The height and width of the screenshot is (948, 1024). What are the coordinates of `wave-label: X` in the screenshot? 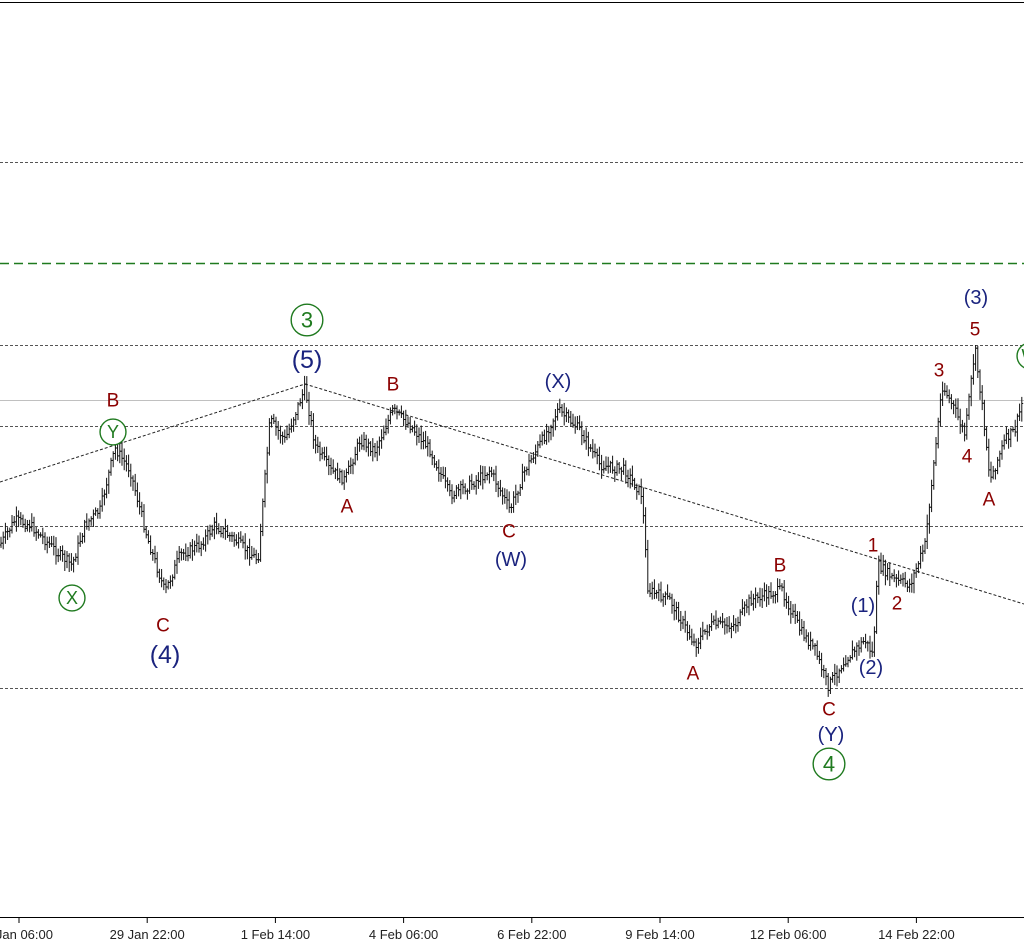 It's located at (72, 598).